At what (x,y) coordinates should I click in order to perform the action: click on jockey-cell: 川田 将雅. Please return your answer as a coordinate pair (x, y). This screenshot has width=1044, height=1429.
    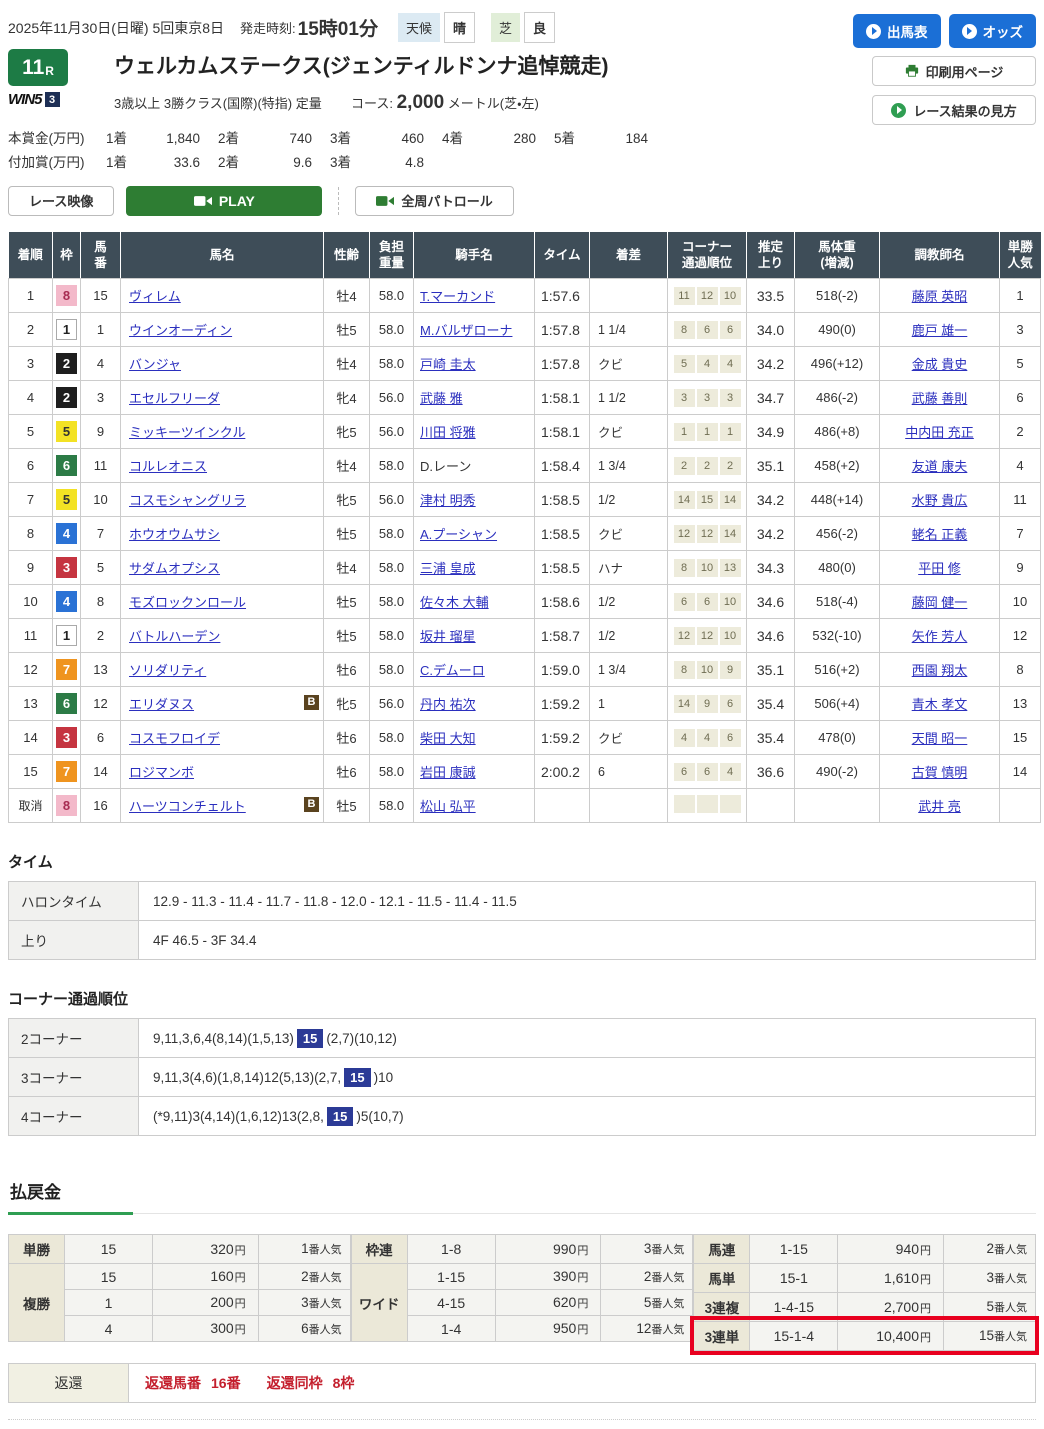
    Looking at the image, I should click on (474, 432).